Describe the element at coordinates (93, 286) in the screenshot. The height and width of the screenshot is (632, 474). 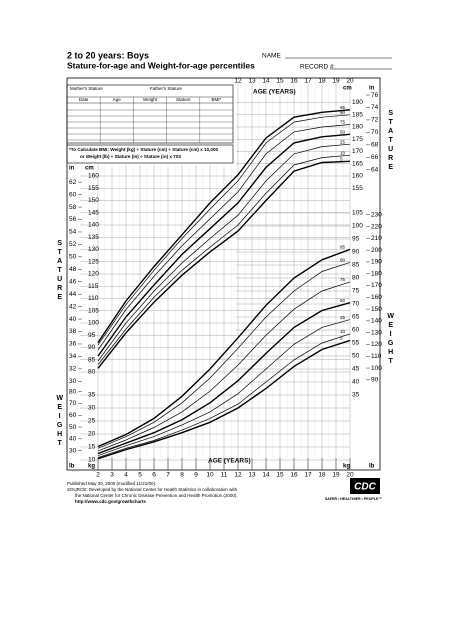
I see `y-tick-label: 115` at that location.